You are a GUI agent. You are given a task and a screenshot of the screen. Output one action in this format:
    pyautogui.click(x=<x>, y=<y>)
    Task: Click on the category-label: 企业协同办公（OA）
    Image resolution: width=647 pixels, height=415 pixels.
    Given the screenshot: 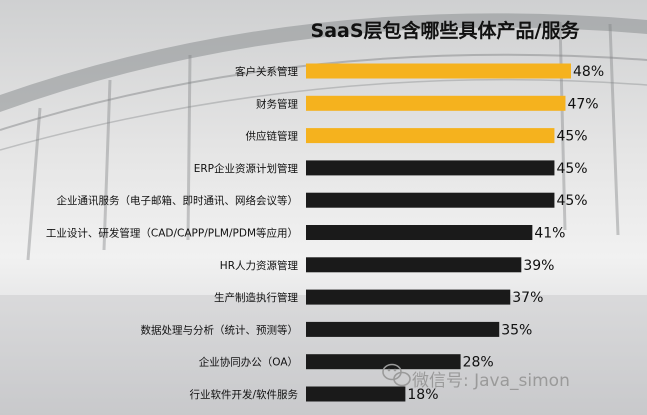 What is the action you would take?
    pyautogui.click(x=248, y=362)
    